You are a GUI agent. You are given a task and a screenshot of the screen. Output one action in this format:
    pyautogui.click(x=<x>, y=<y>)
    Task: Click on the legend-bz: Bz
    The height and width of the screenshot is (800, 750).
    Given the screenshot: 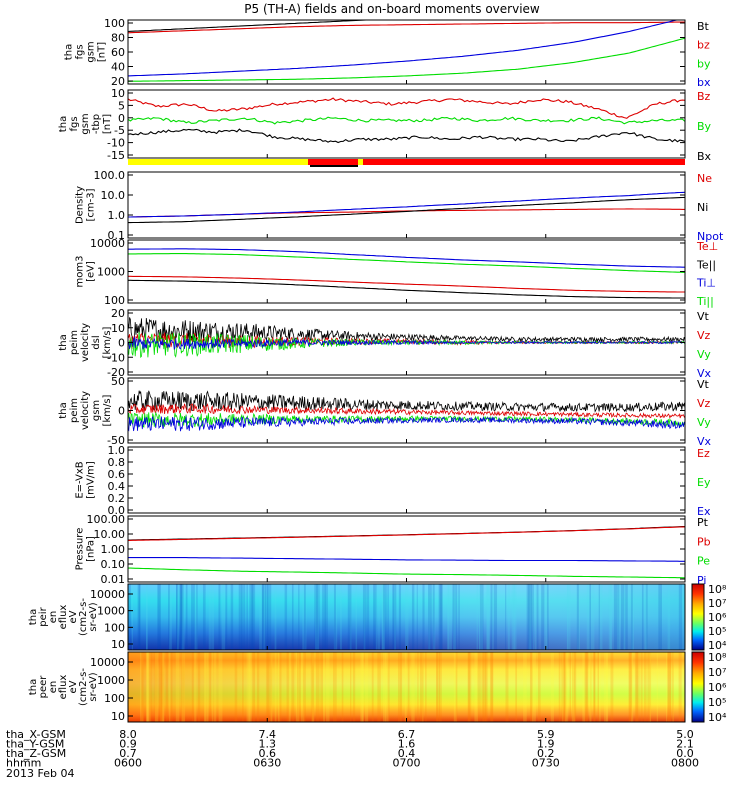 What is the action you would take?
    pyautogui.click(x=704, y=96)
    